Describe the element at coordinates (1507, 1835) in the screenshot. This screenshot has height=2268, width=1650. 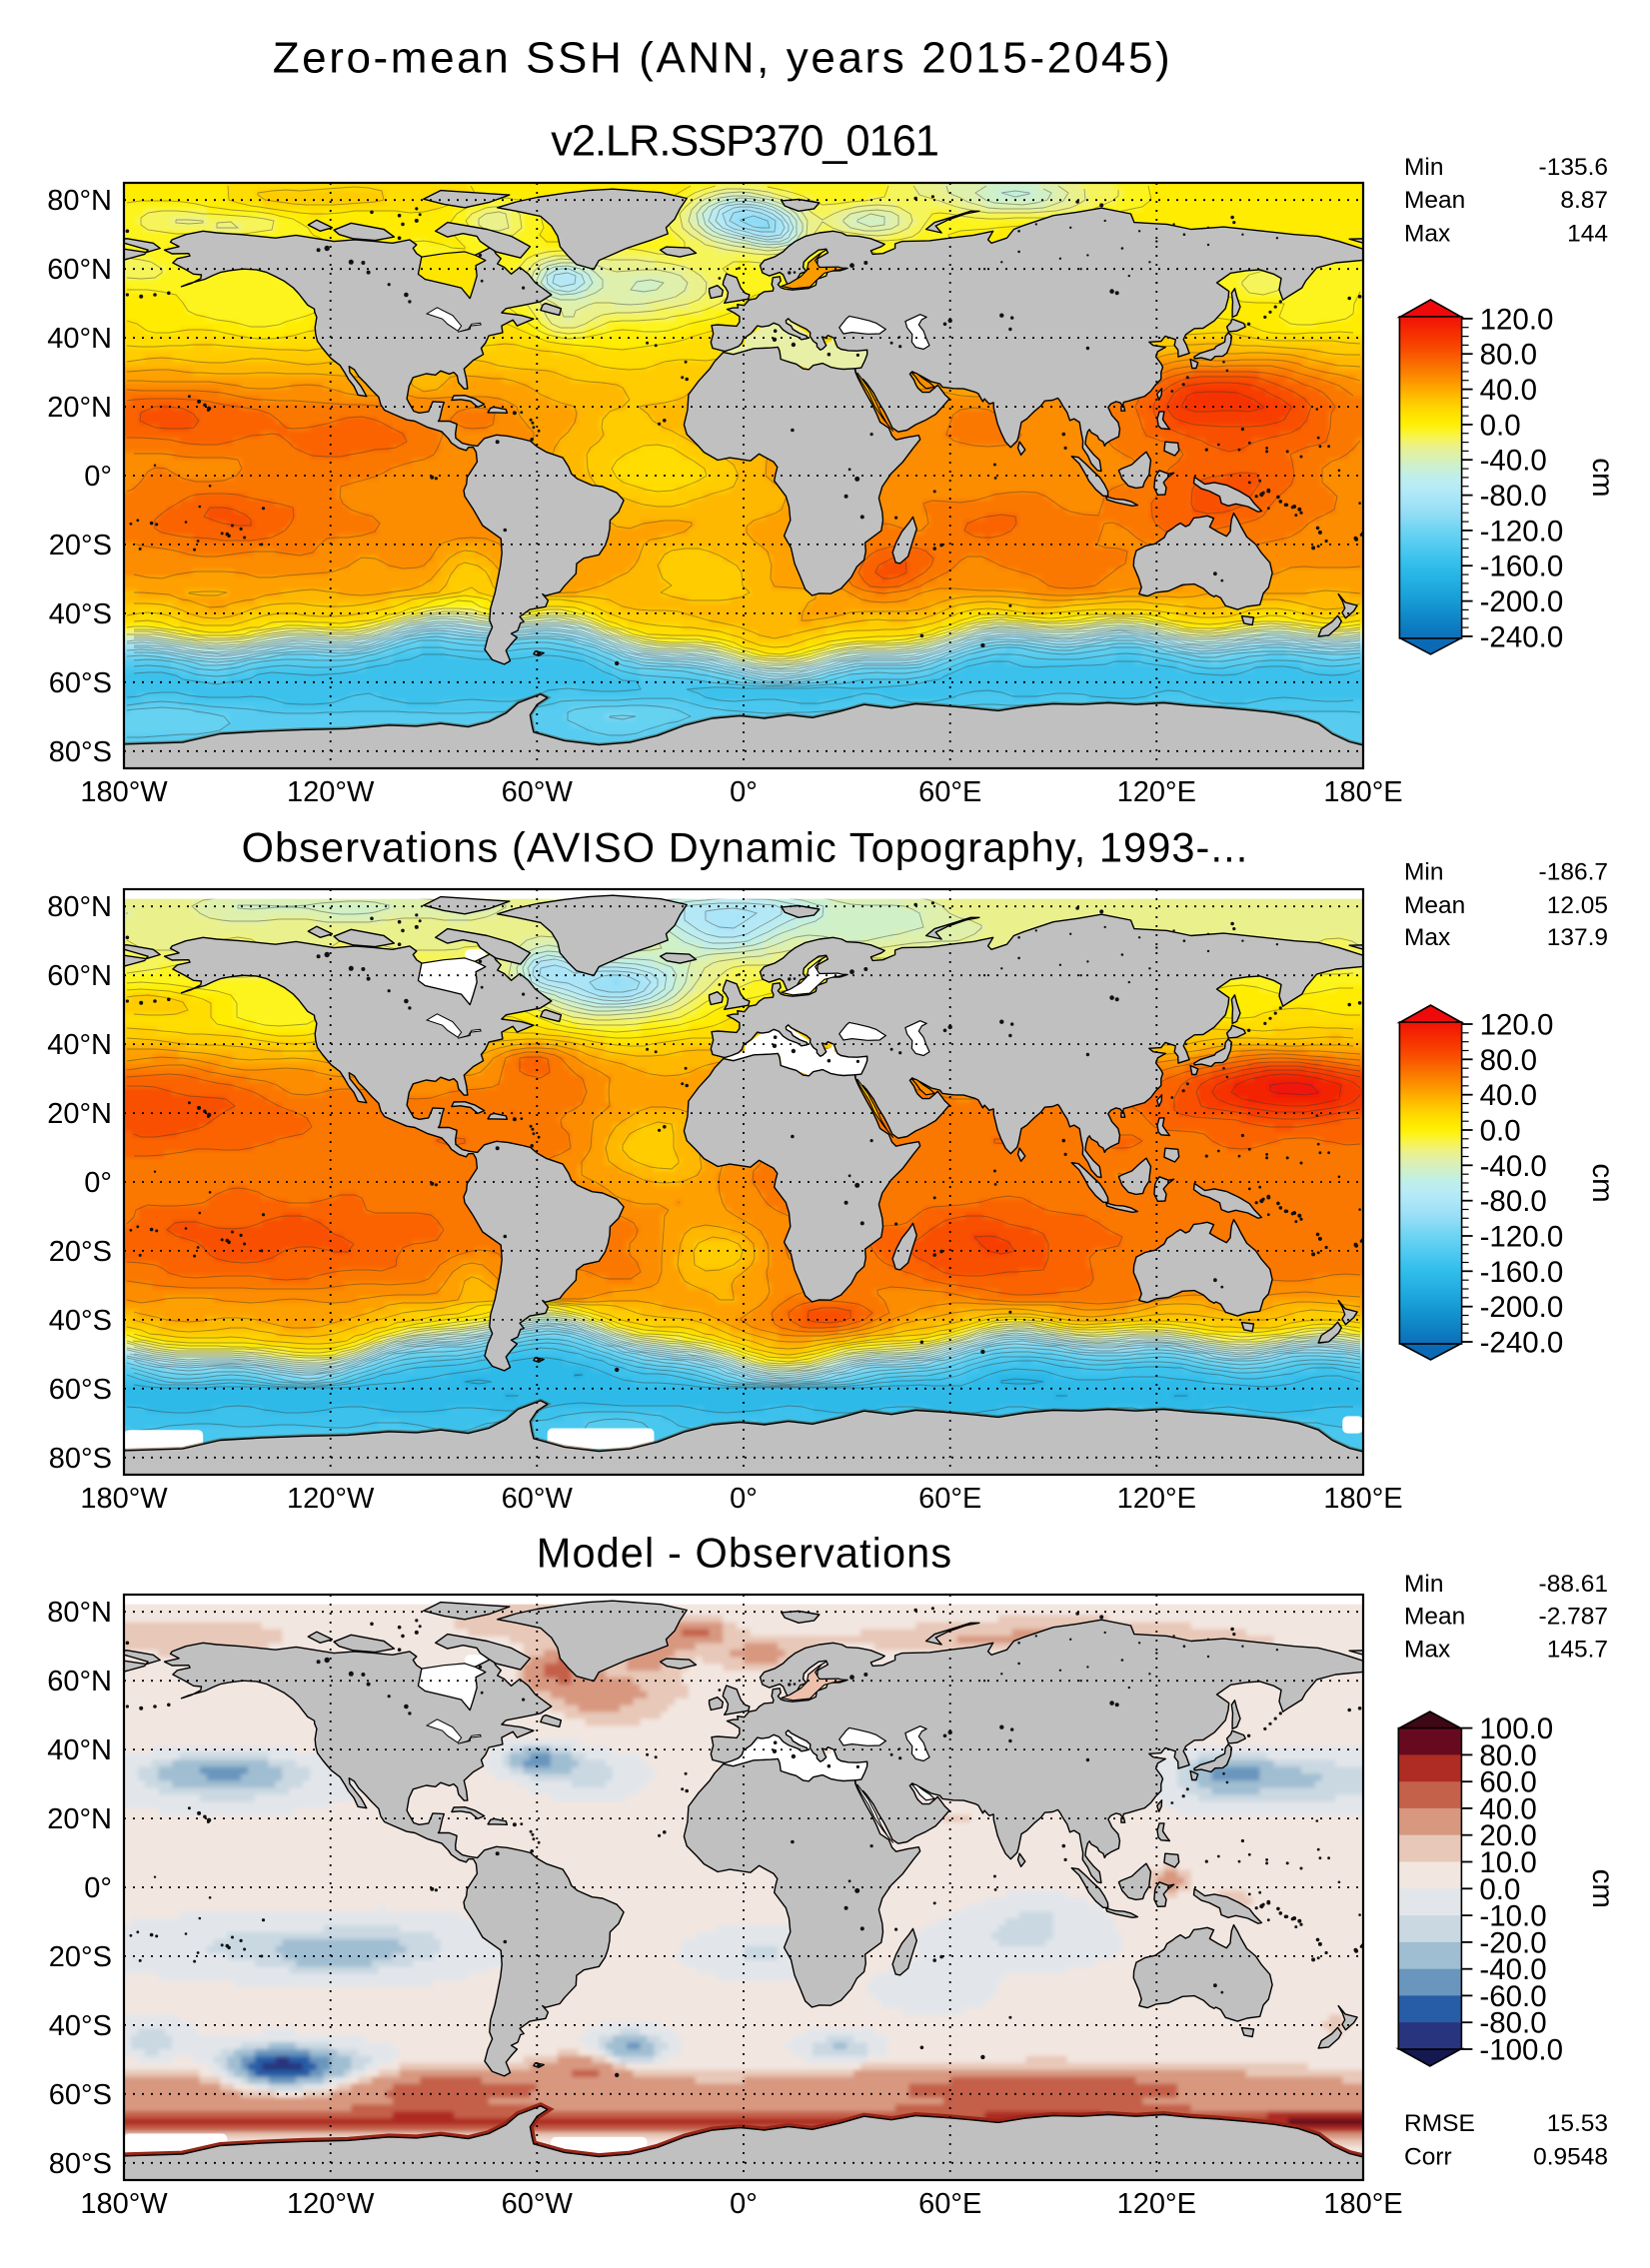
I see `svg-text: 20.0` at that location.